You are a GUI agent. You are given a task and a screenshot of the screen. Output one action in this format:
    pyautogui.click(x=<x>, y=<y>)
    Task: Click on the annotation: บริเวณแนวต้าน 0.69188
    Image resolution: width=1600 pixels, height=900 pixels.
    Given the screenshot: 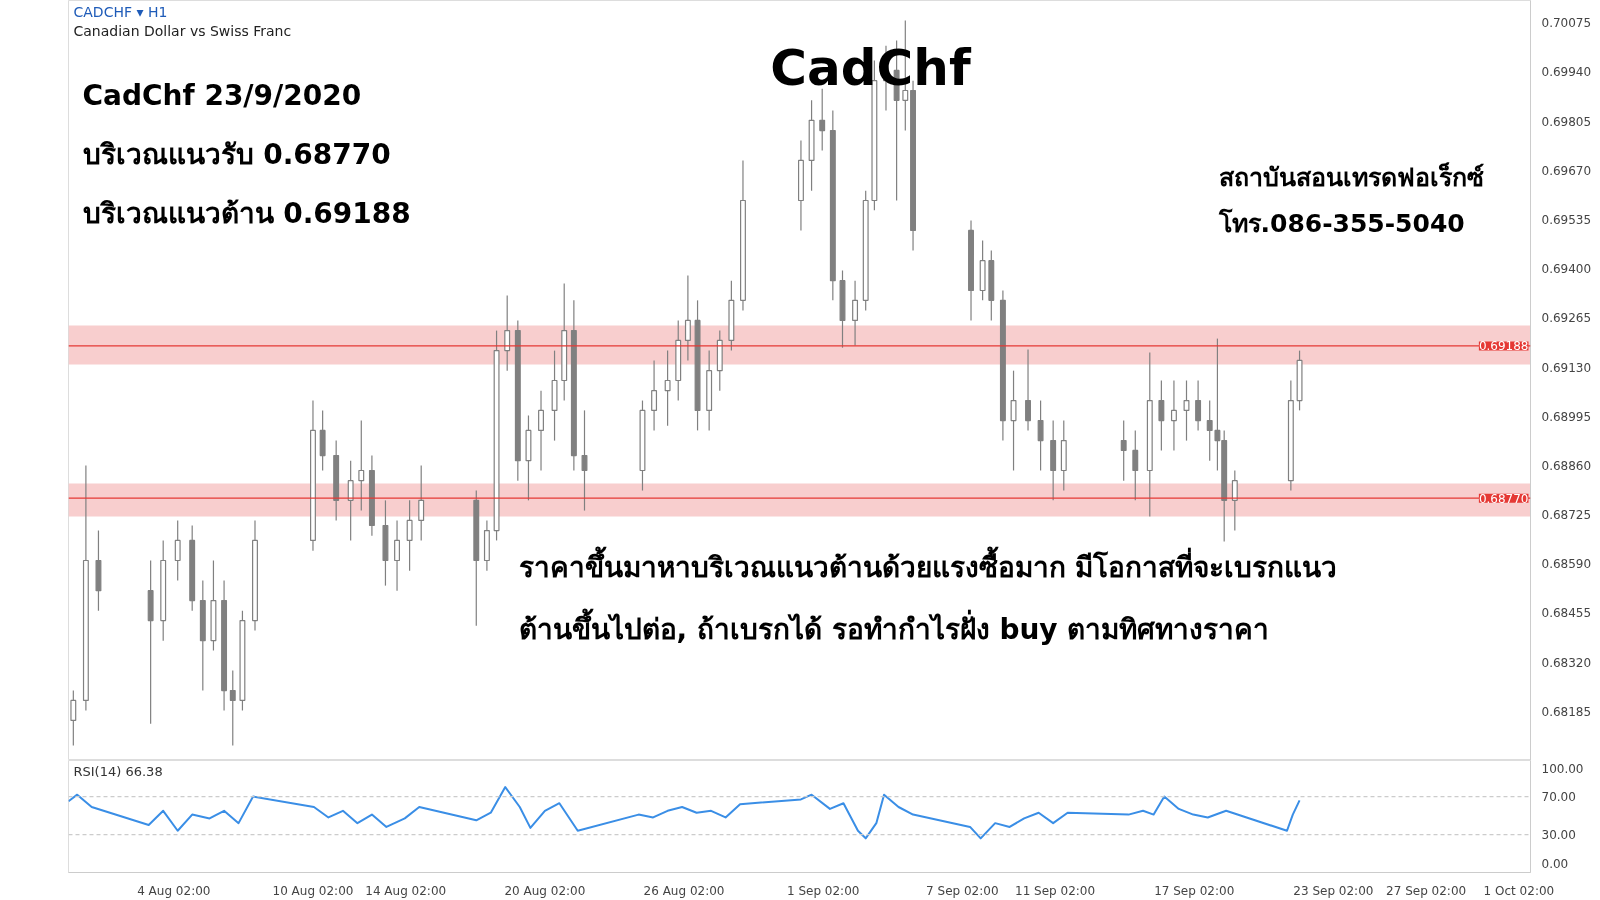 What is the action you would take?
    pyautogui.click(x=246, y=213)
    